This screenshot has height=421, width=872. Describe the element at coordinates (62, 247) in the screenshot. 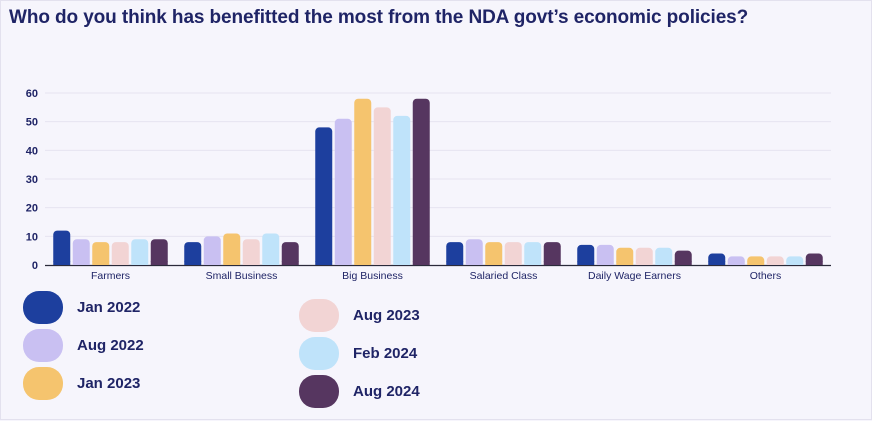

I see `bar-farmers-jan-2022` at that location.